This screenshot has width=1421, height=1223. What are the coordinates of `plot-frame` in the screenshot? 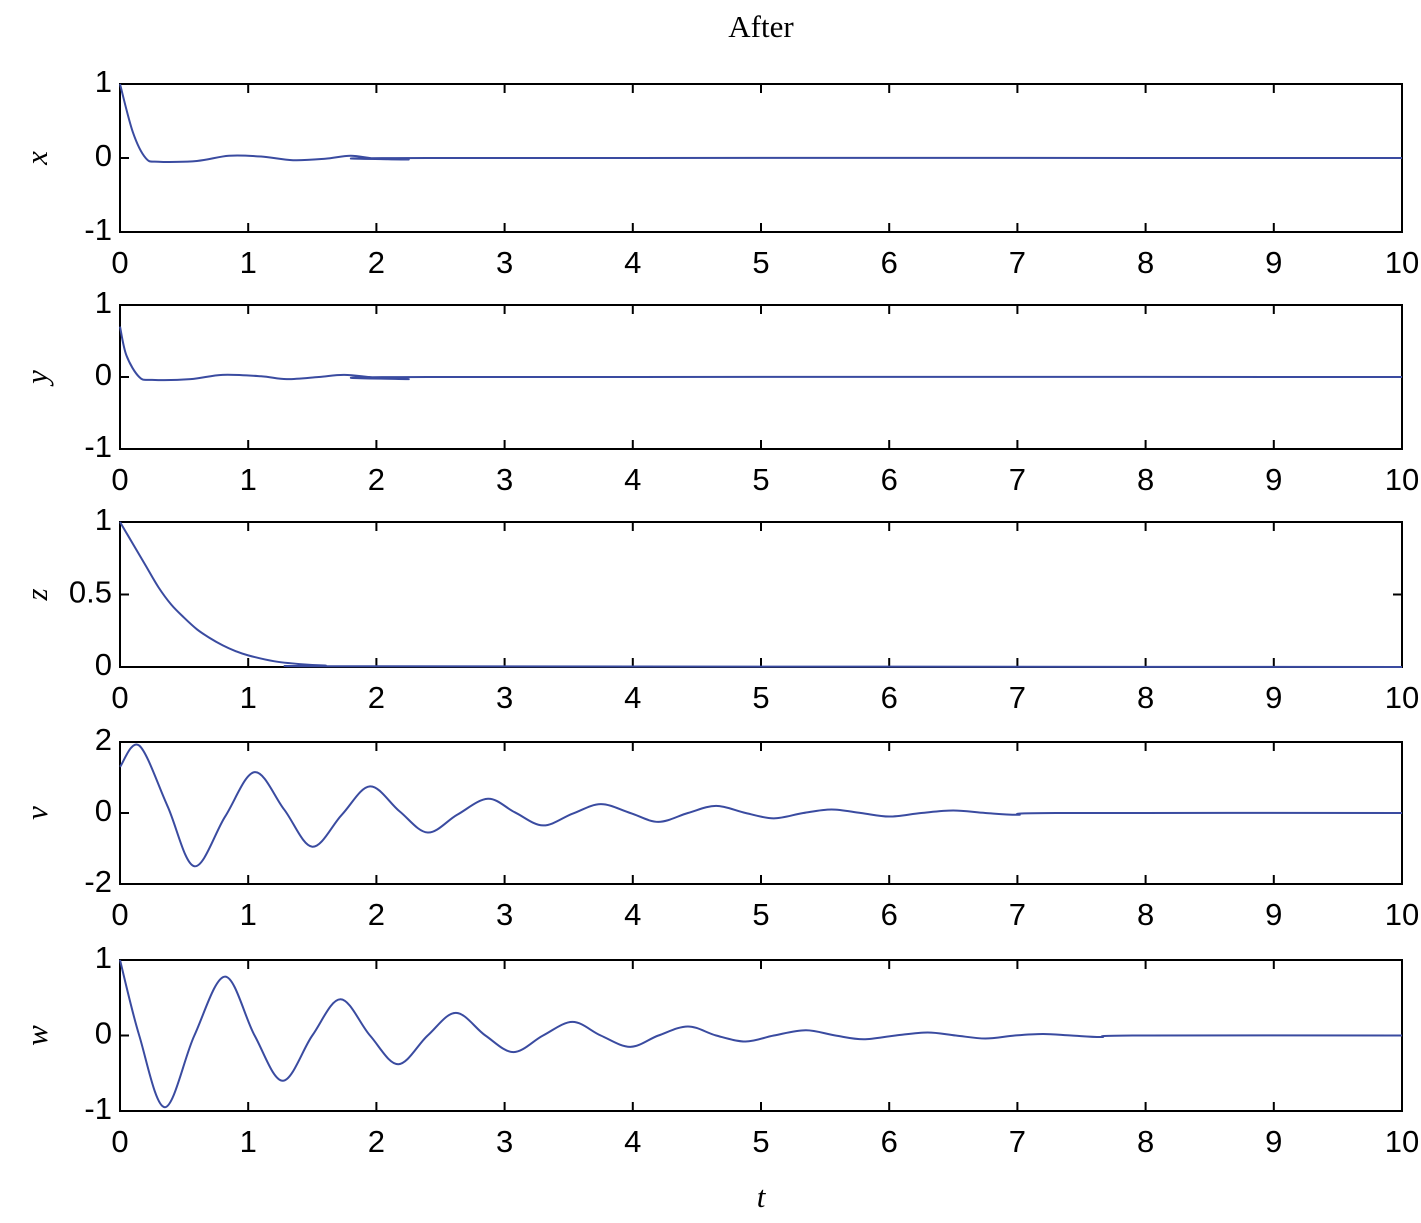 It's located at (761, 594).